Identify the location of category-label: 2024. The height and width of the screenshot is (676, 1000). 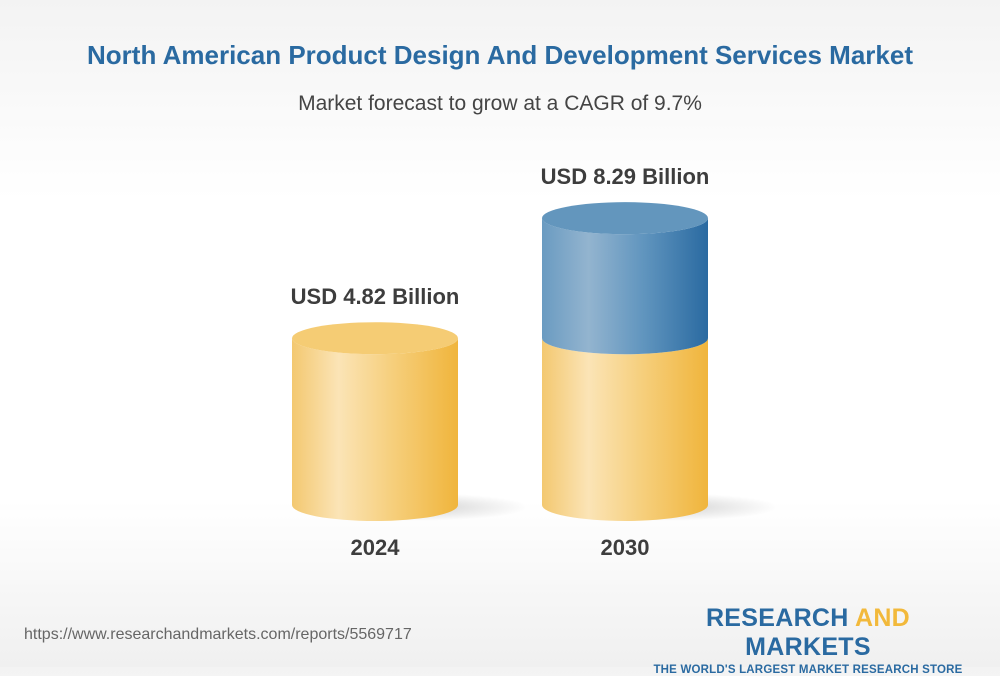
(376, 547).